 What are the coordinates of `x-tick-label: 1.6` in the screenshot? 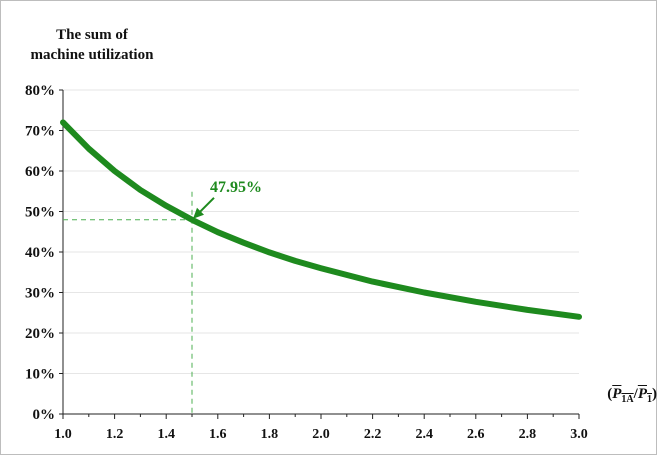 It's located at (218, 434).